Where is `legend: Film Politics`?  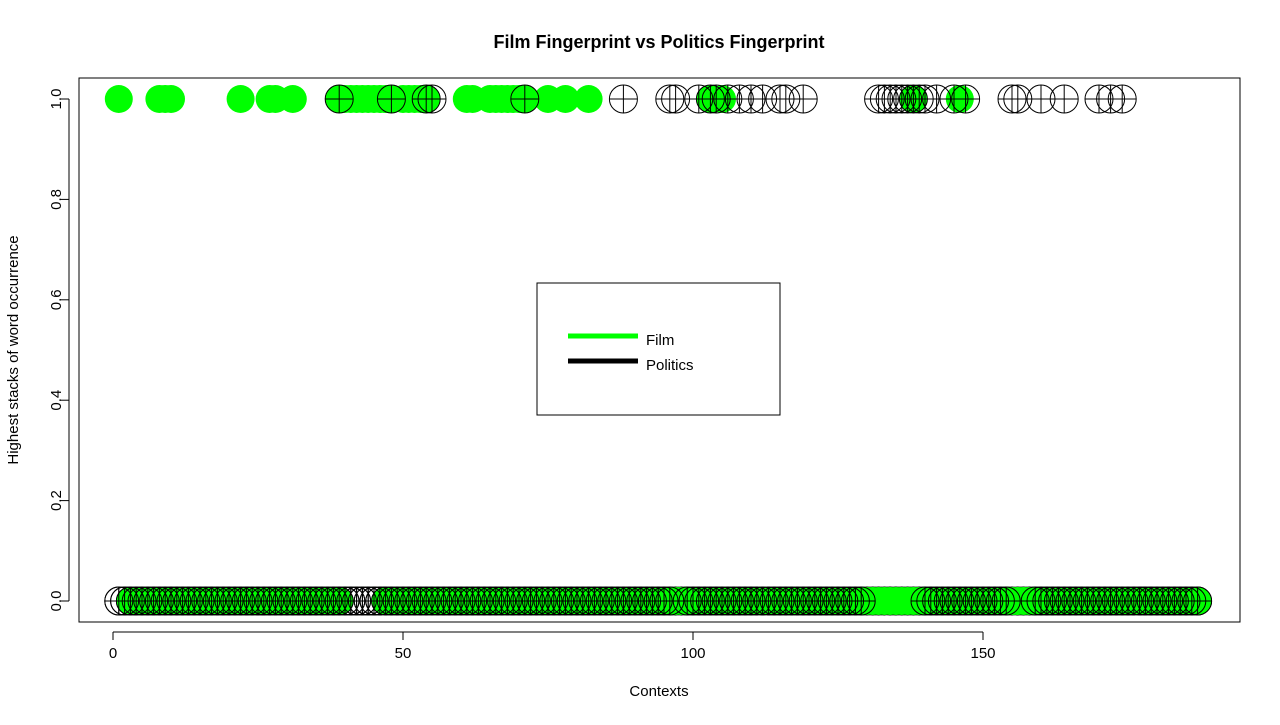 legend: Film Politics is located at coordinates (658, 349).